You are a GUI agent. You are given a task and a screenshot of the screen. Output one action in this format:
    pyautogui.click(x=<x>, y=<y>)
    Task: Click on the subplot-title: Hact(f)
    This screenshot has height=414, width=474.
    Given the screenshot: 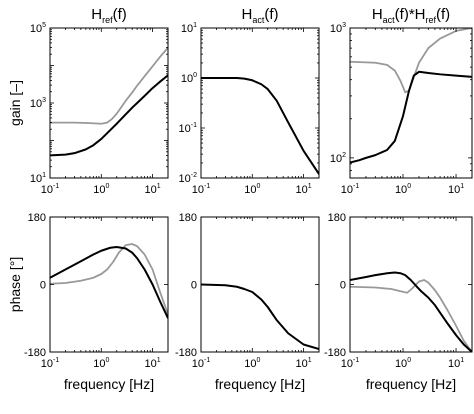 What is the action you would take?
    pyautogui.click(x=259, y=15)
    